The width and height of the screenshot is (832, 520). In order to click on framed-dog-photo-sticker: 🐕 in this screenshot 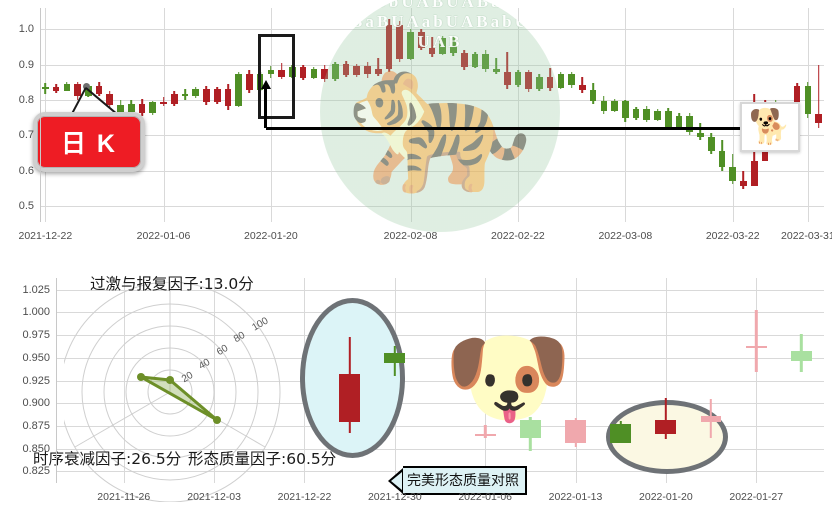, I will do `click(770, 127)`.